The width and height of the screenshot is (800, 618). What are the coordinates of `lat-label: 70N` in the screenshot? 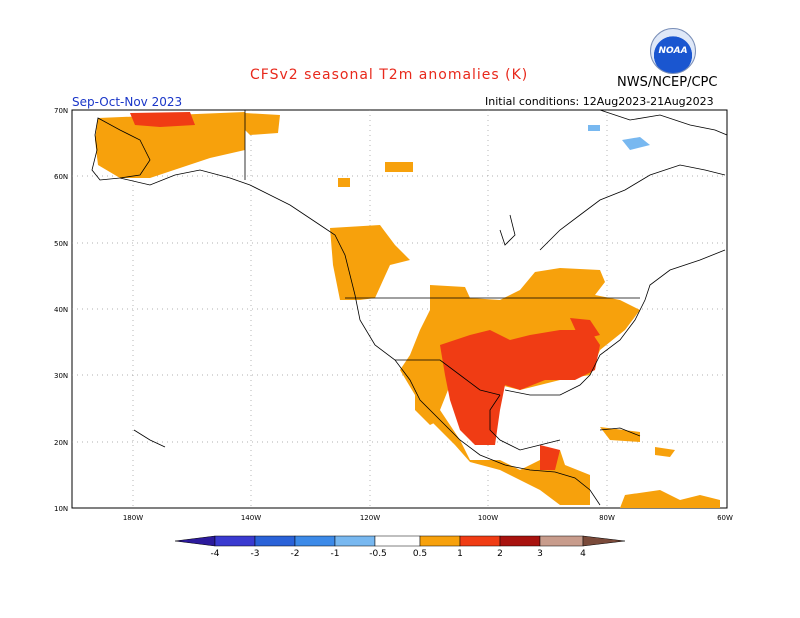 It's located at (61, 111).